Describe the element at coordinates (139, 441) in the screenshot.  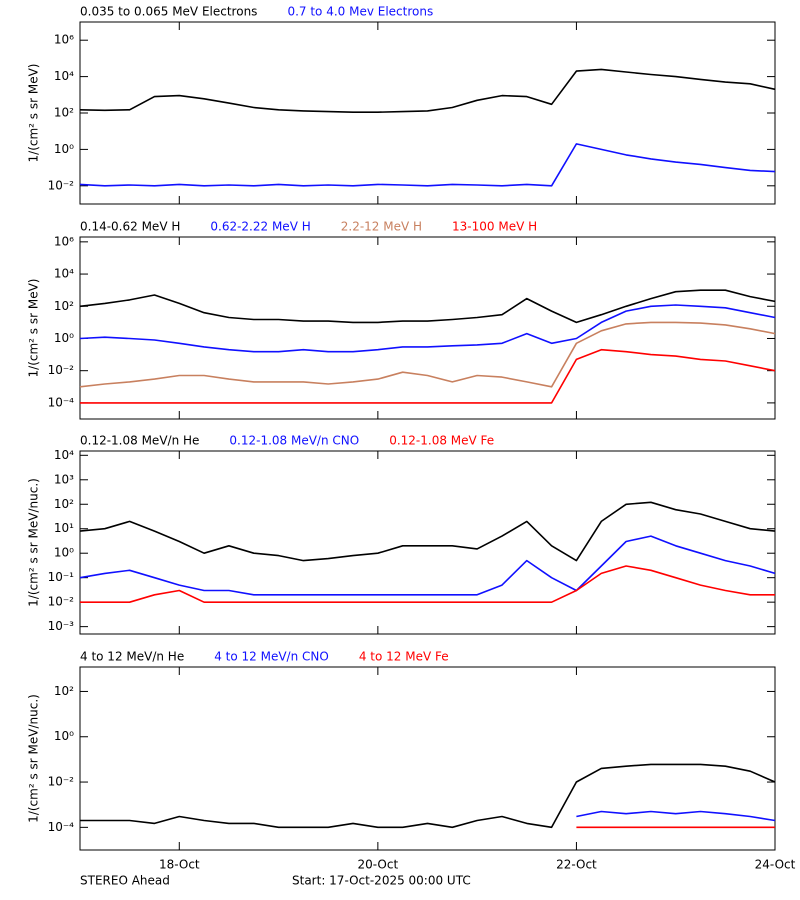
I see `legend-entry: 0.12-1.08 MeV/n He` at that location.